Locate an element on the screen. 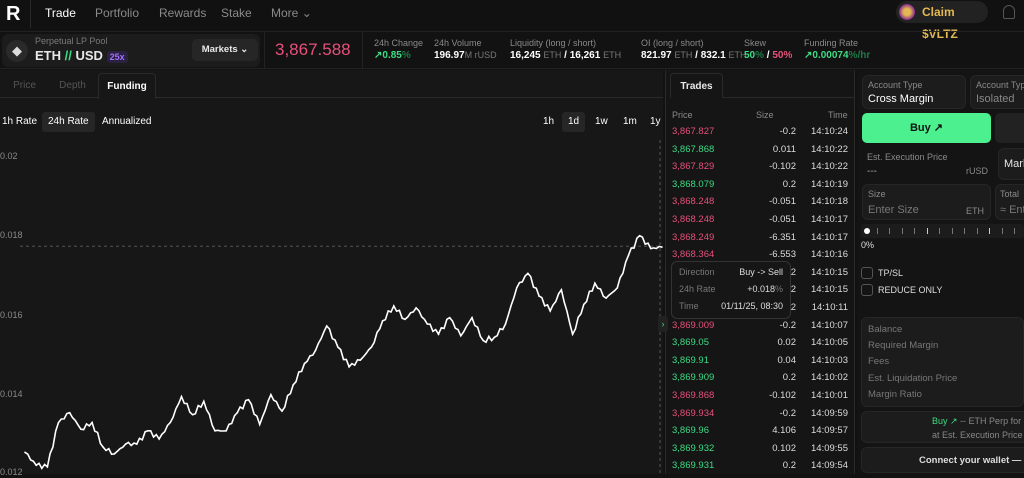 The image size is (1024, 478). trade-row: 3,869.909 0.2 14:10:02 is located at coordinates (760, 381).